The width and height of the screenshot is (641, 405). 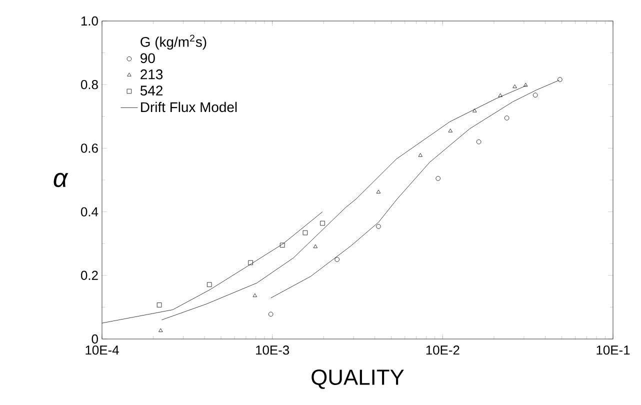 I want to click on legend-label: 542, so click(x=151, y=91).